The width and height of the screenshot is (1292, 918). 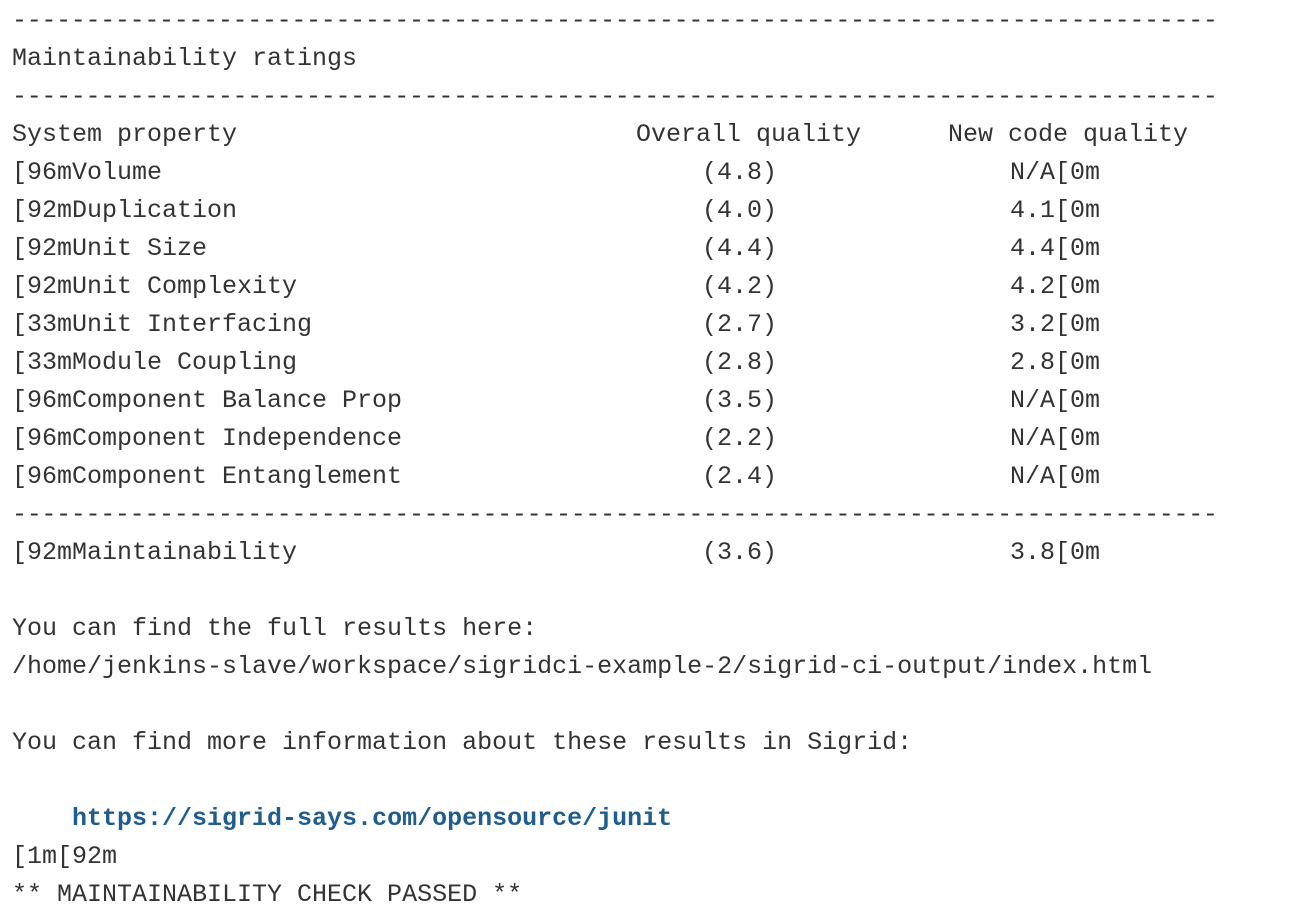 I want to click on row-property: [33mUnit Interfacing, so click(x=162, y=324).